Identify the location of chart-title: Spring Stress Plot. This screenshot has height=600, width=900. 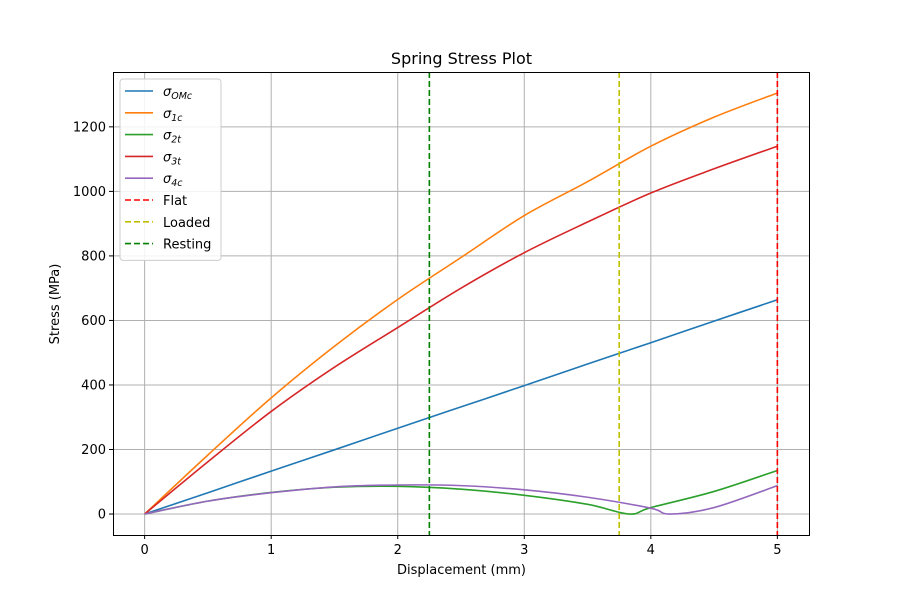
(461, 58).